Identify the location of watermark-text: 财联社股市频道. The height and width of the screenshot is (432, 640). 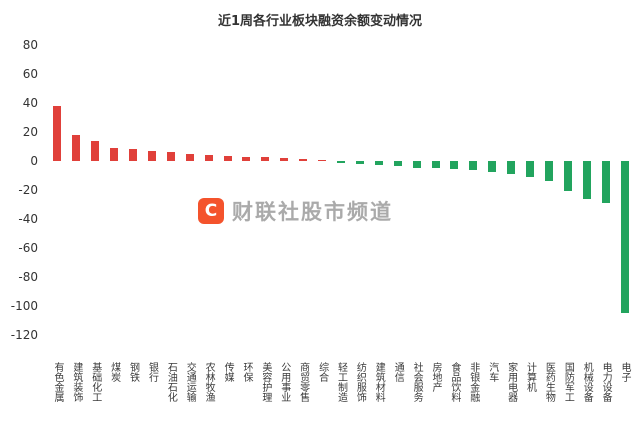
(312, 212).